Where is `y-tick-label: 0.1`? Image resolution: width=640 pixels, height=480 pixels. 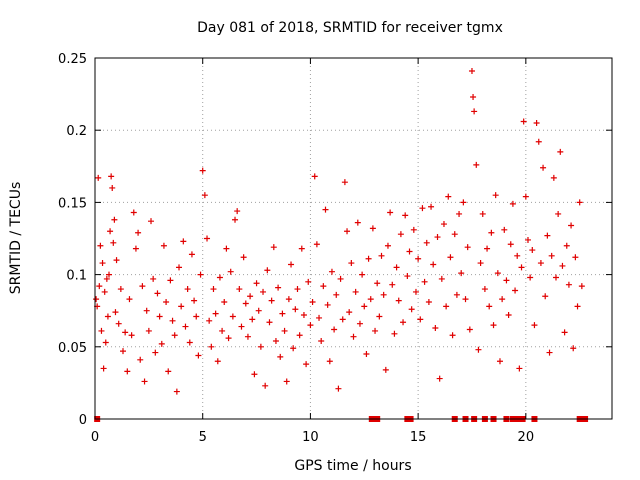 y-tick-label: 0.1 is located at coordinates (76, 276).